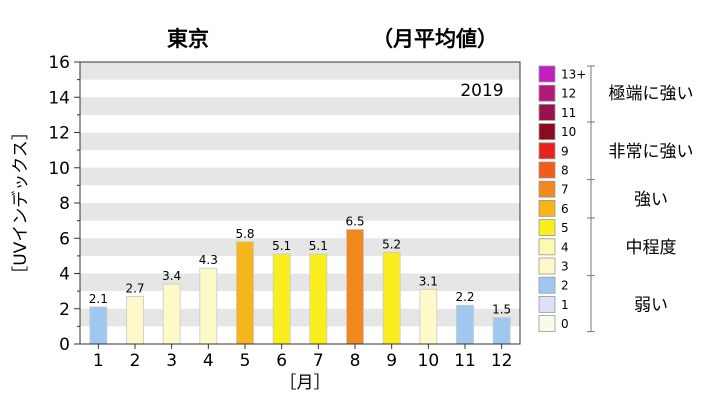  Describe the element at coordinates (281, 361) in the screenshot. I see `x-tick-label: 6` at that location.